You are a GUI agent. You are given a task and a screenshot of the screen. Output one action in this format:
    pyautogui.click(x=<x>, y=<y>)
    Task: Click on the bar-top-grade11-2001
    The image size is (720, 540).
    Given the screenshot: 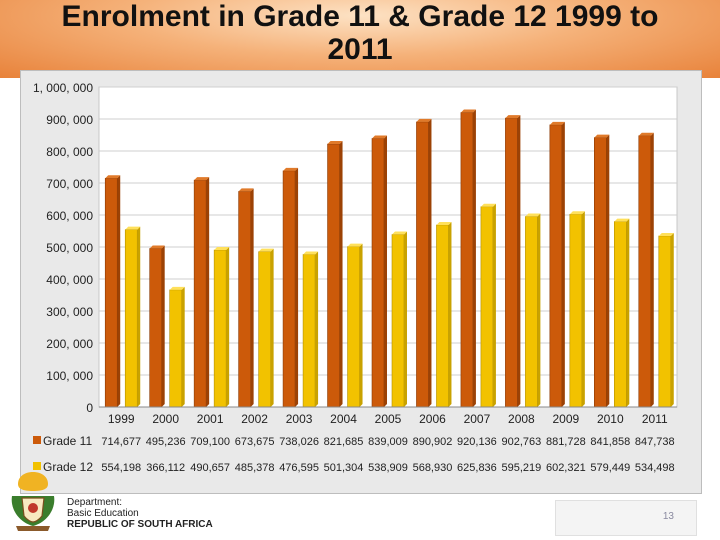 What is the action you would take?
    pyautogui.click(x=202, y=179)
    